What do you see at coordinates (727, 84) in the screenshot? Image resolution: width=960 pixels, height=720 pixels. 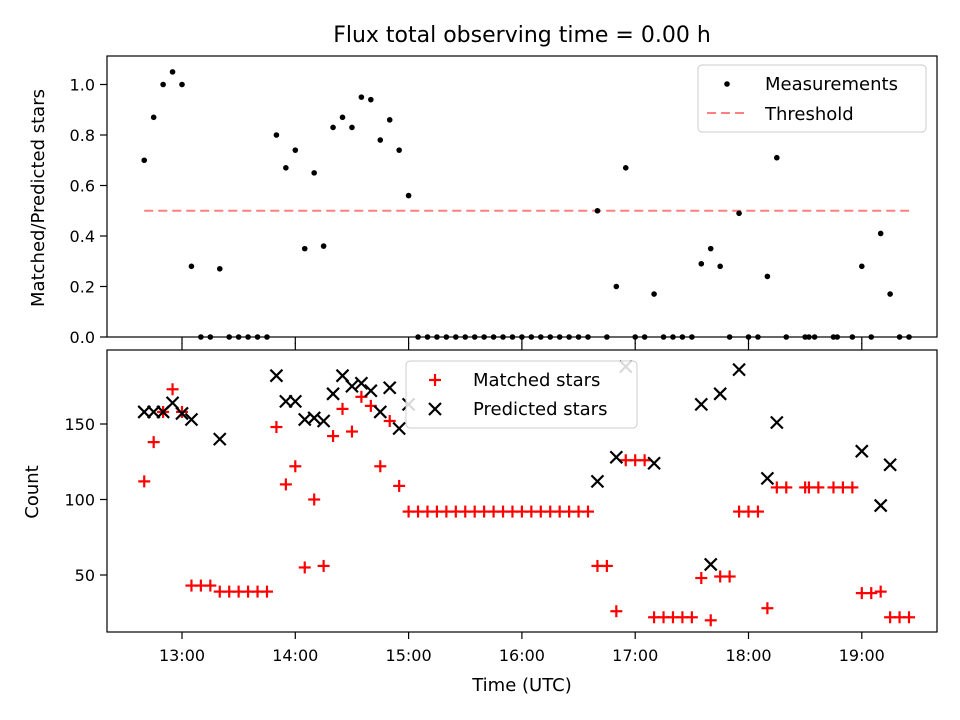 I see `legend-marker-measurements` at bounding box center [727, 84].